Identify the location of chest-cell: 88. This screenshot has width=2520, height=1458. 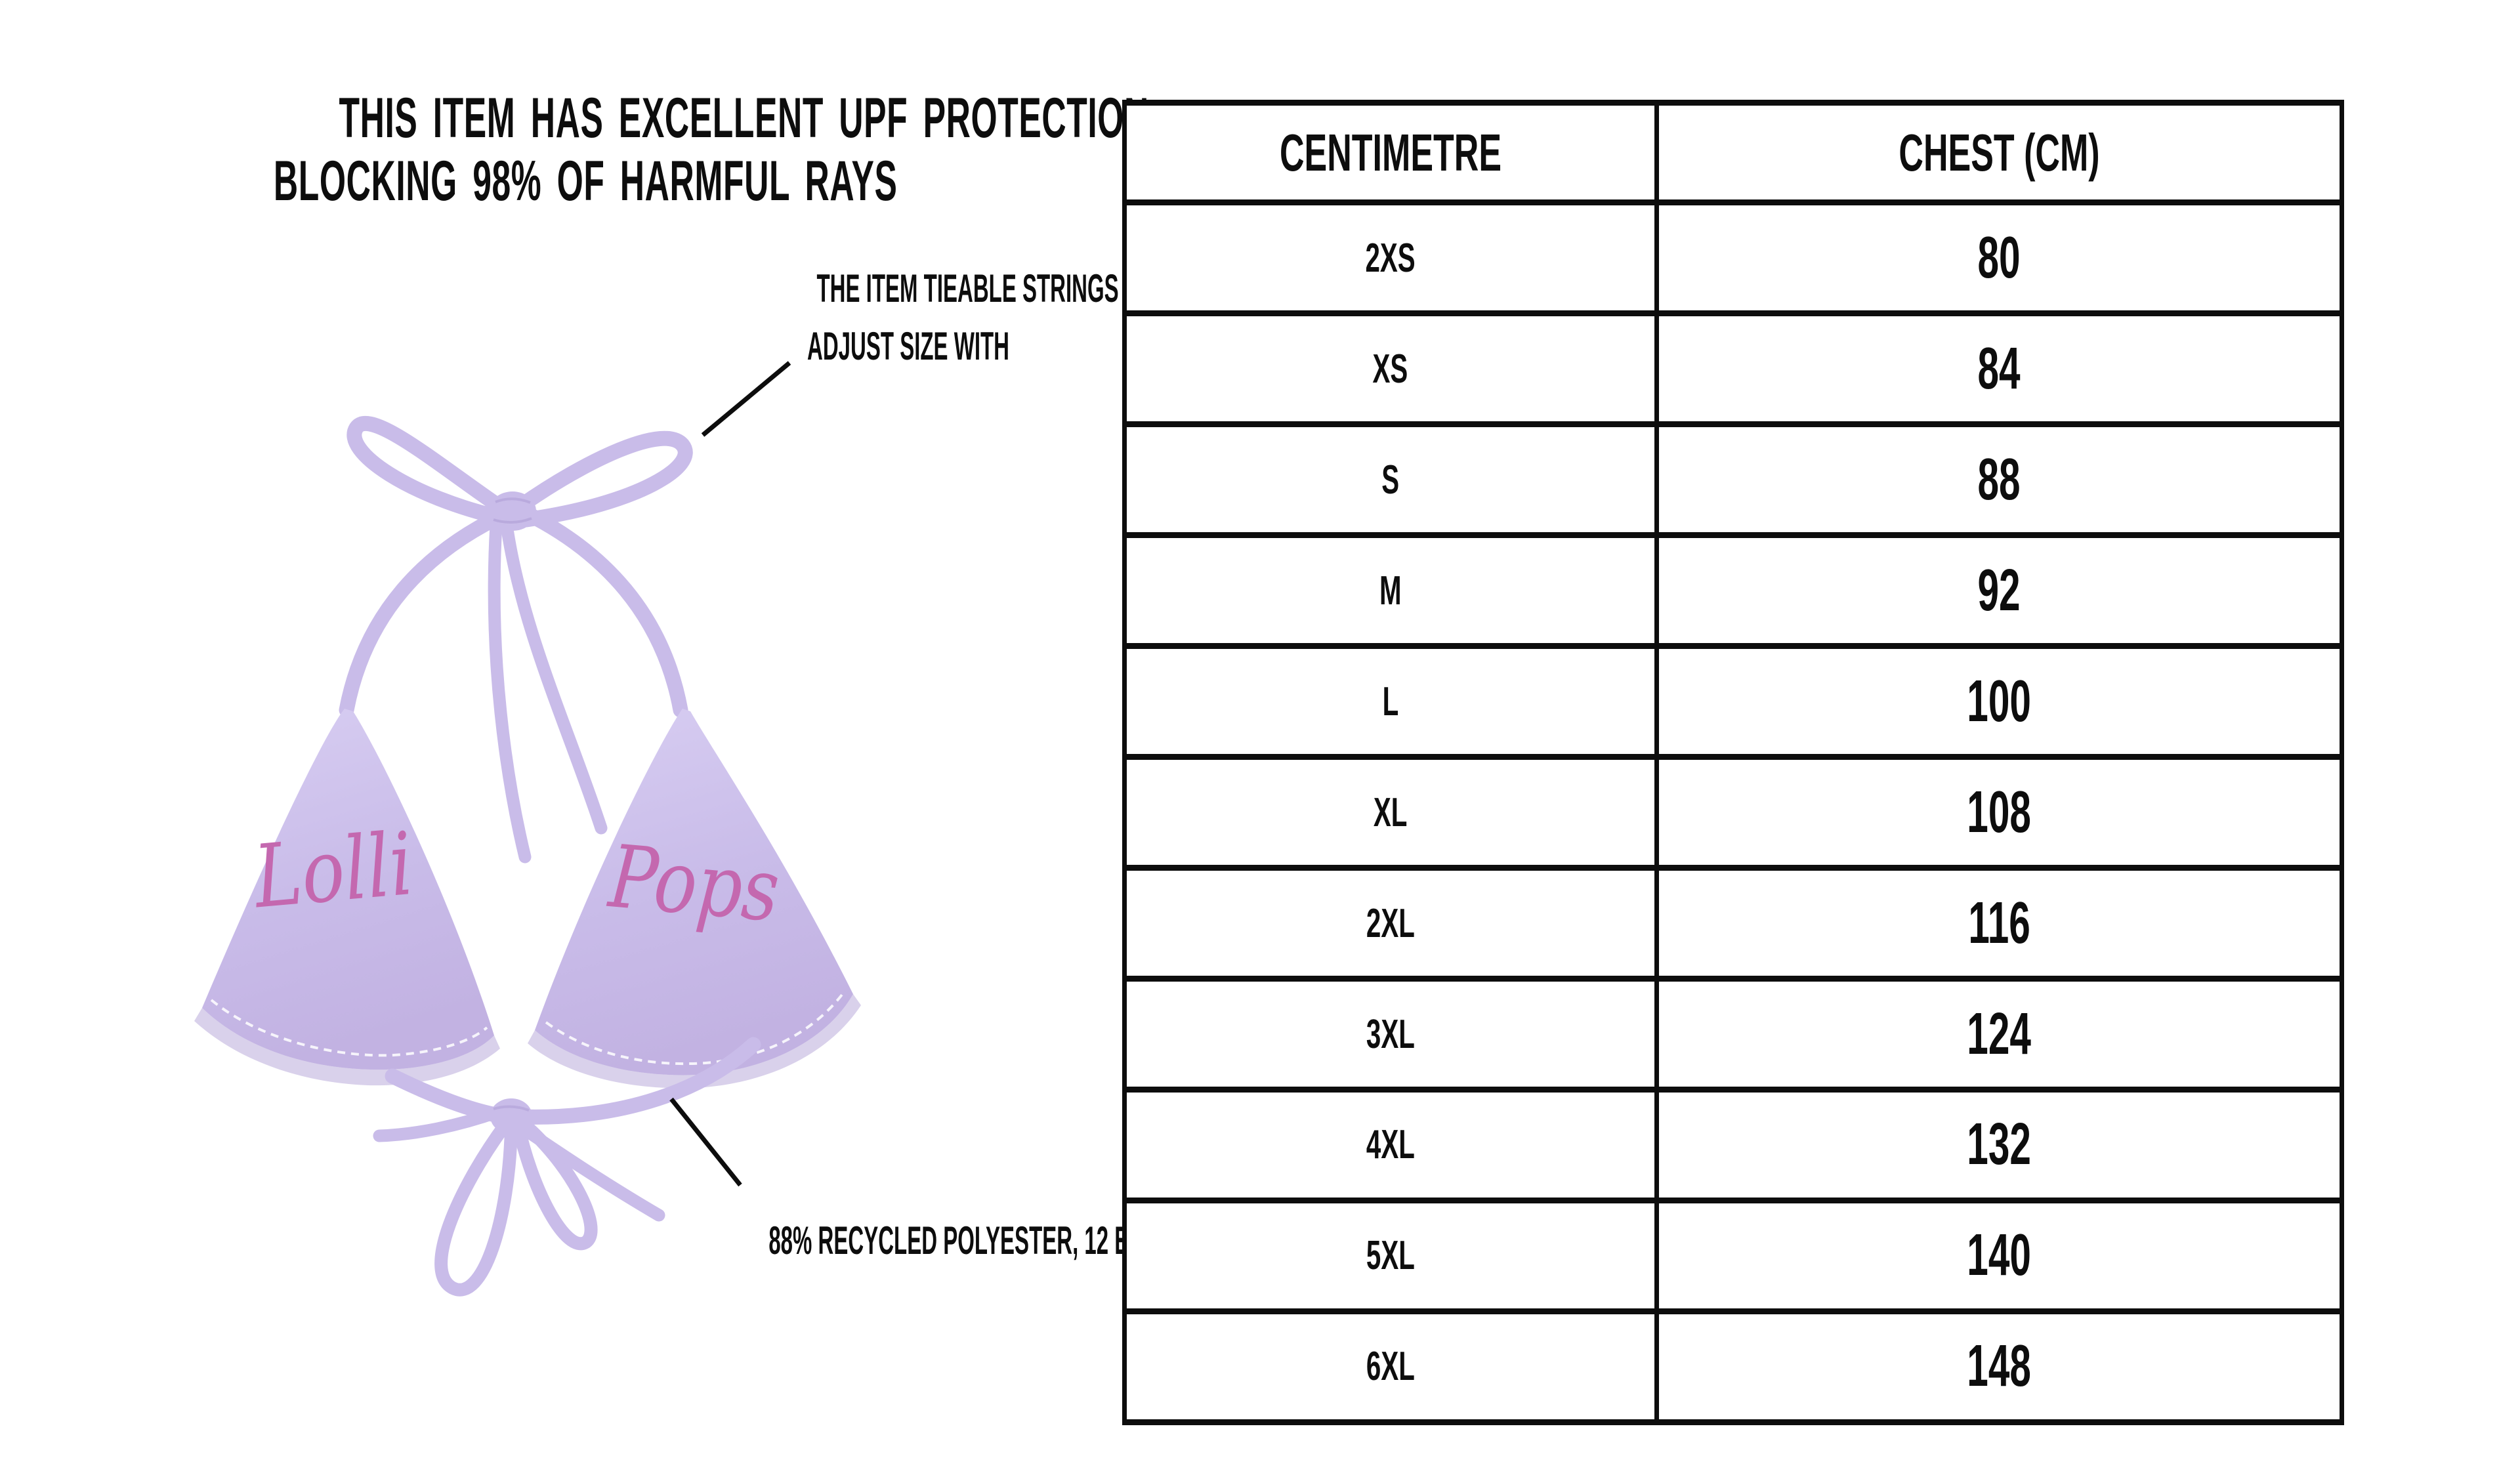
(1999, 480).